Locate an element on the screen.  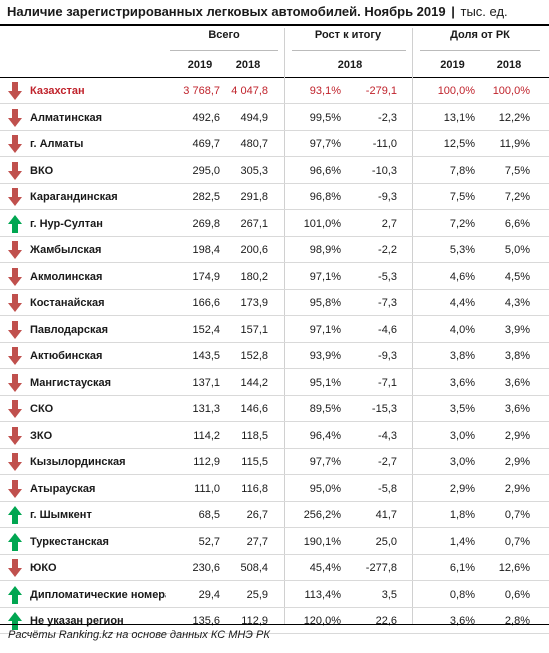
share-2019: 7,8% is located at coordinates (462, 170).